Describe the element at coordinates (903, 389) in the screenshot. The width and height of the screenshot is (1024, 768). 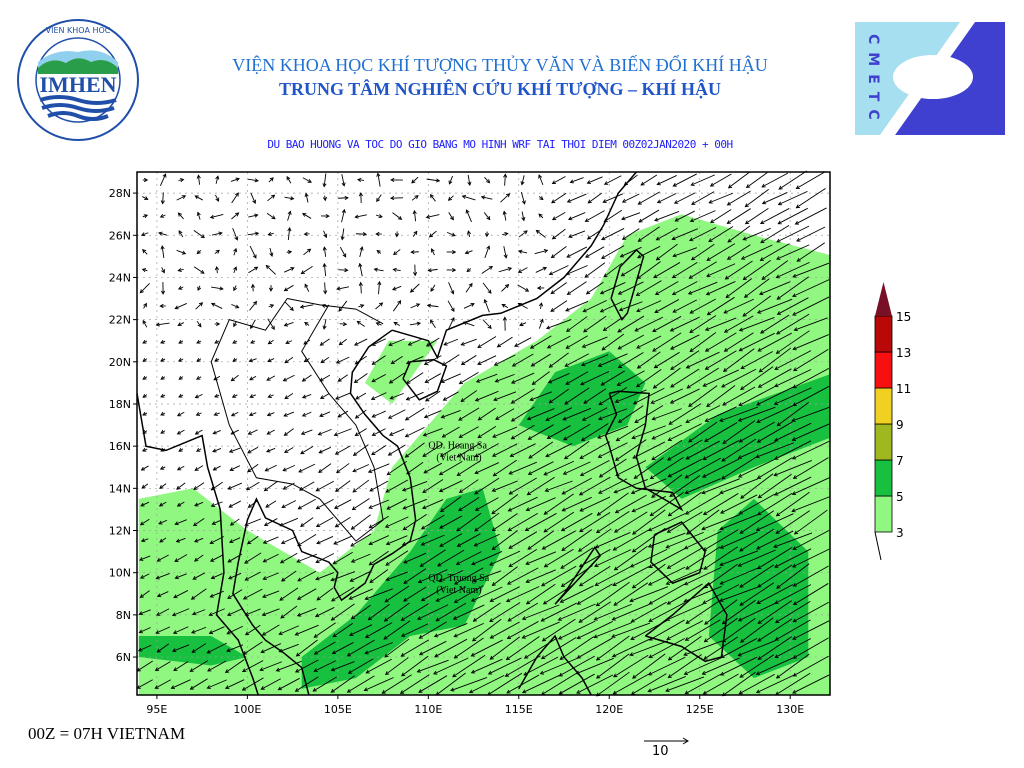
I see `legend-label: 11` at that location.